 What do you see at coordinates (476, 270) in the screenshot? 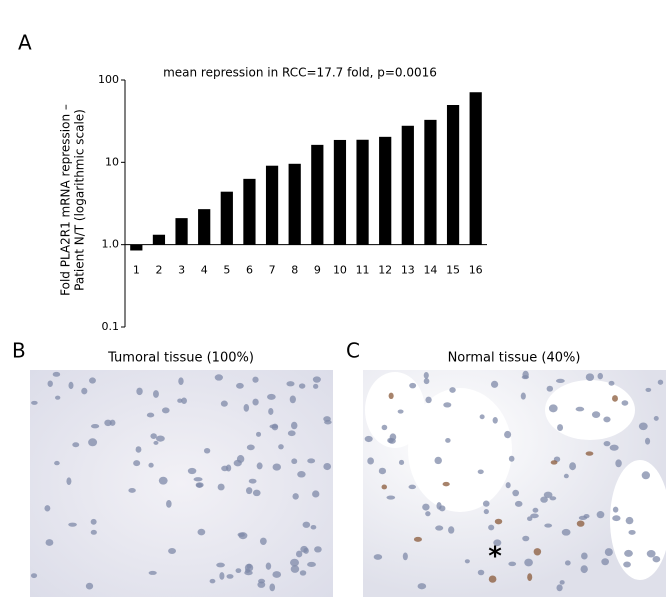
I see `x-tick-label: 16` at bounding box center [476, 270].